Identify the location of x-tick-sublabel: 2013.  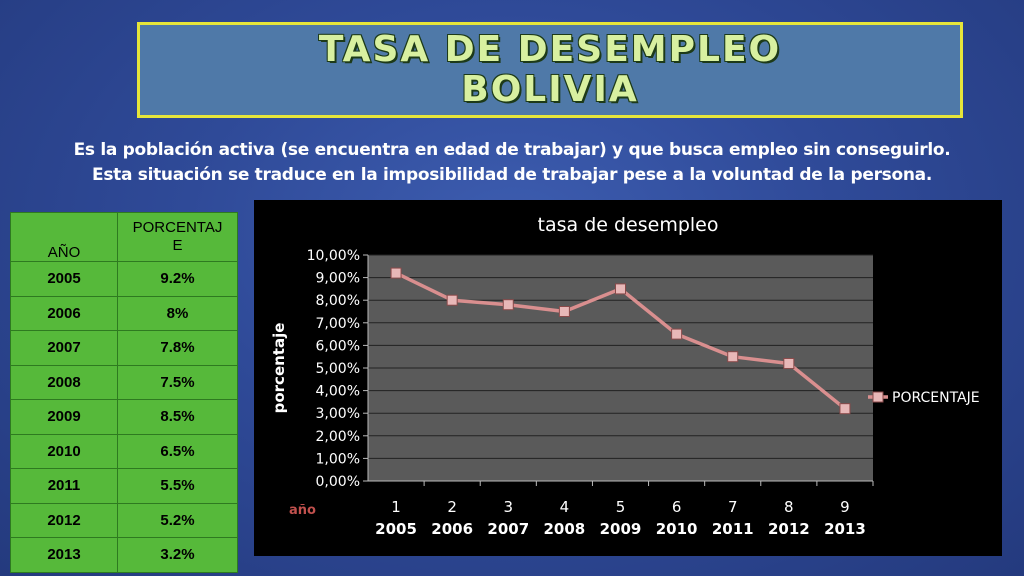
(845, 529).